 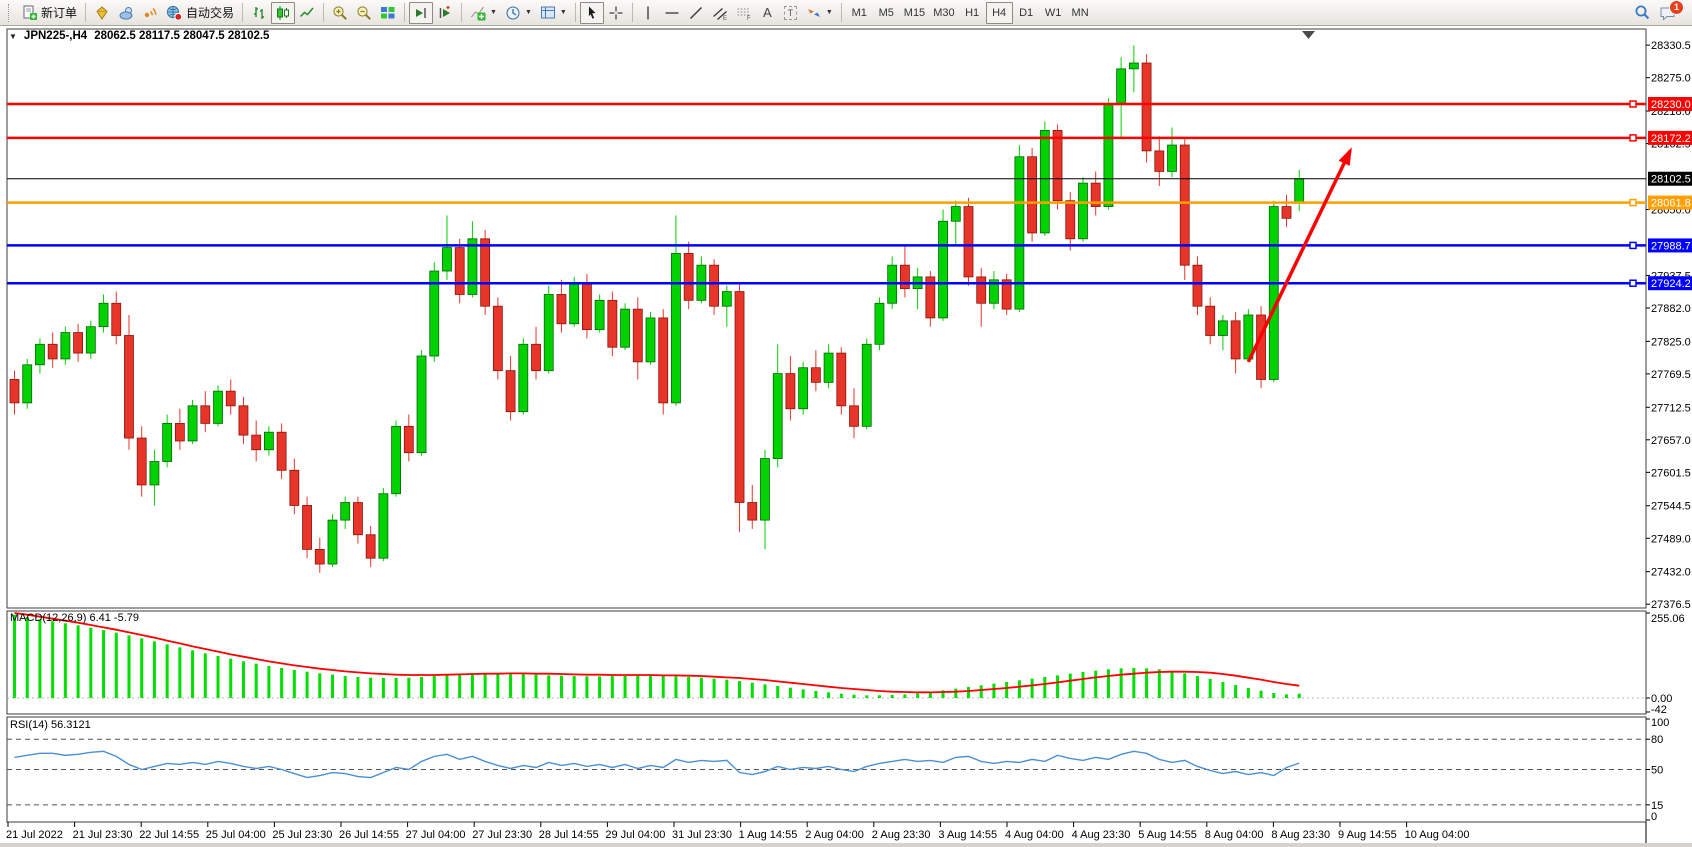 What do you see at coordinates (972, 13) in the screenshot?
I see `timeframe-h1-button: H1` at bounding box center [972, 13].